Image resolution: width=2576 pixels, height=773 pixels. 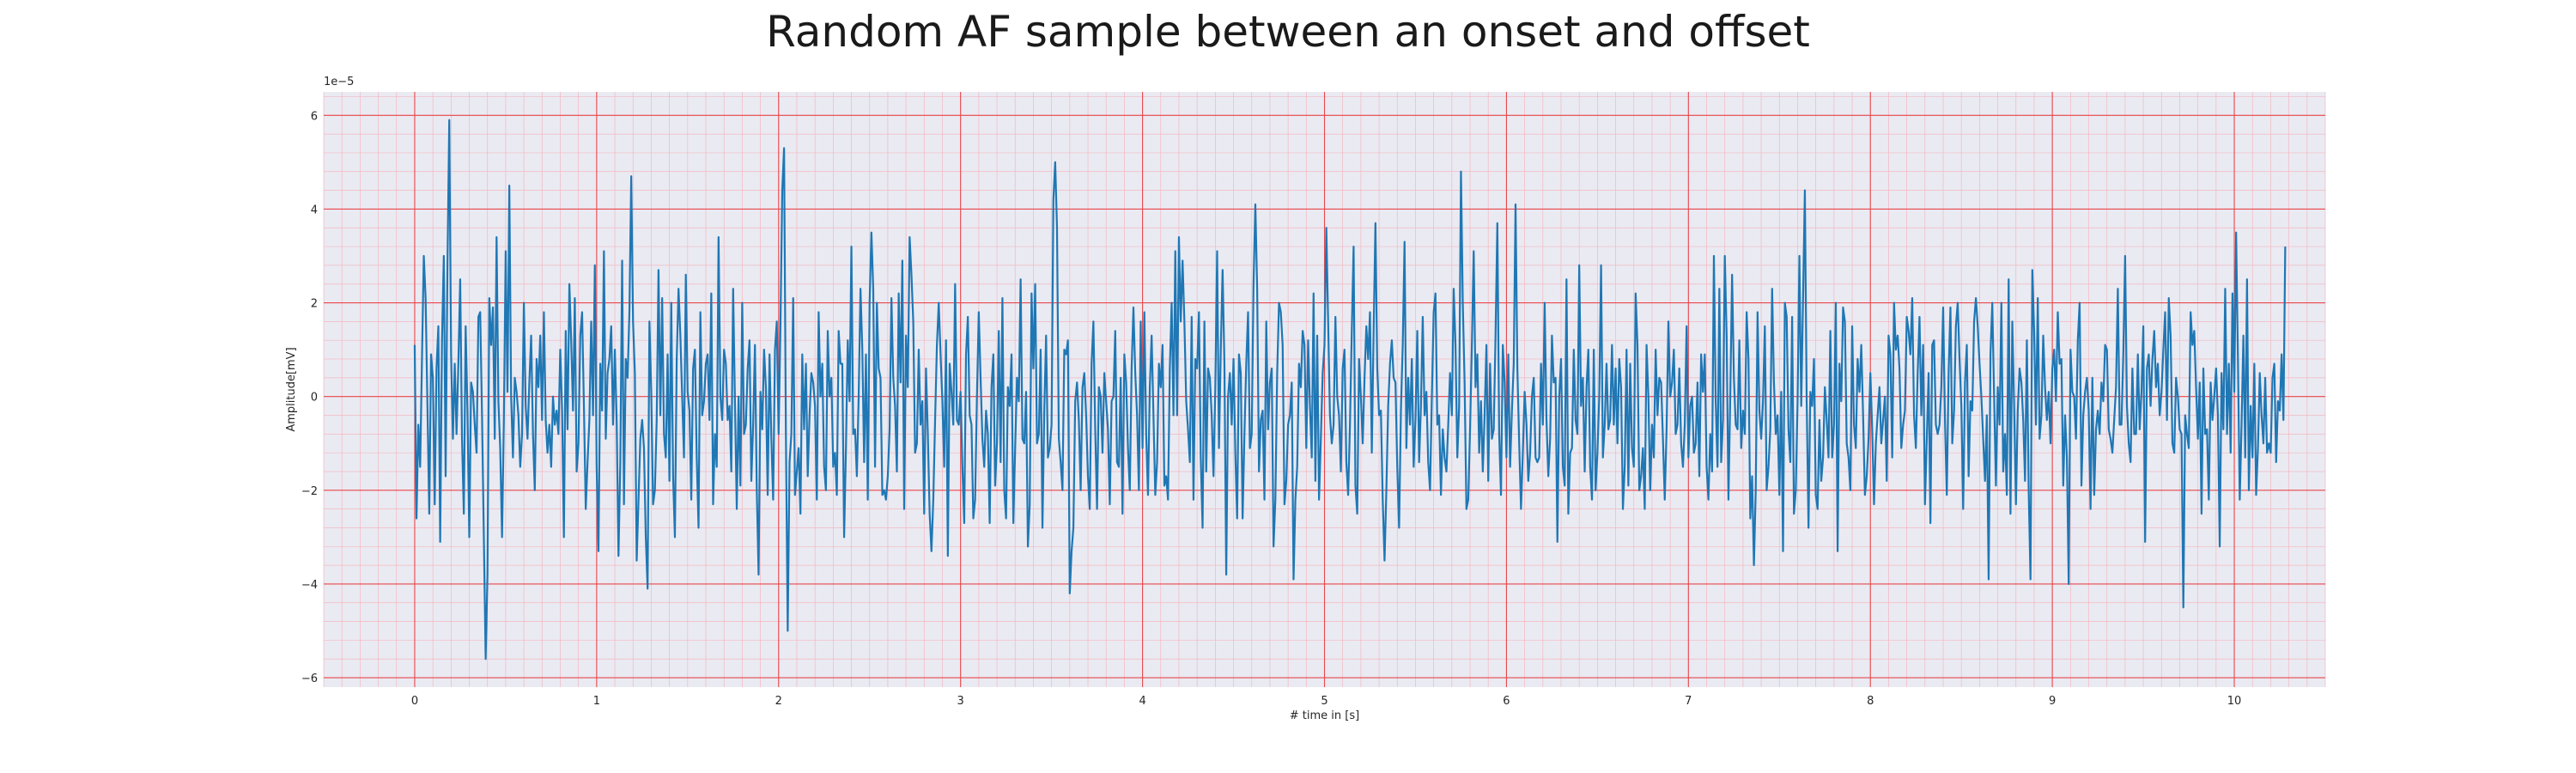 I want to click on y-tick-label: 4, so click(x=314, y=210).